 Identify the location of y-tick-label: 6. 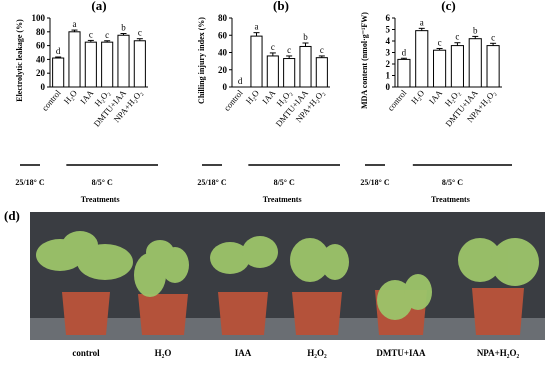
(388, 18).